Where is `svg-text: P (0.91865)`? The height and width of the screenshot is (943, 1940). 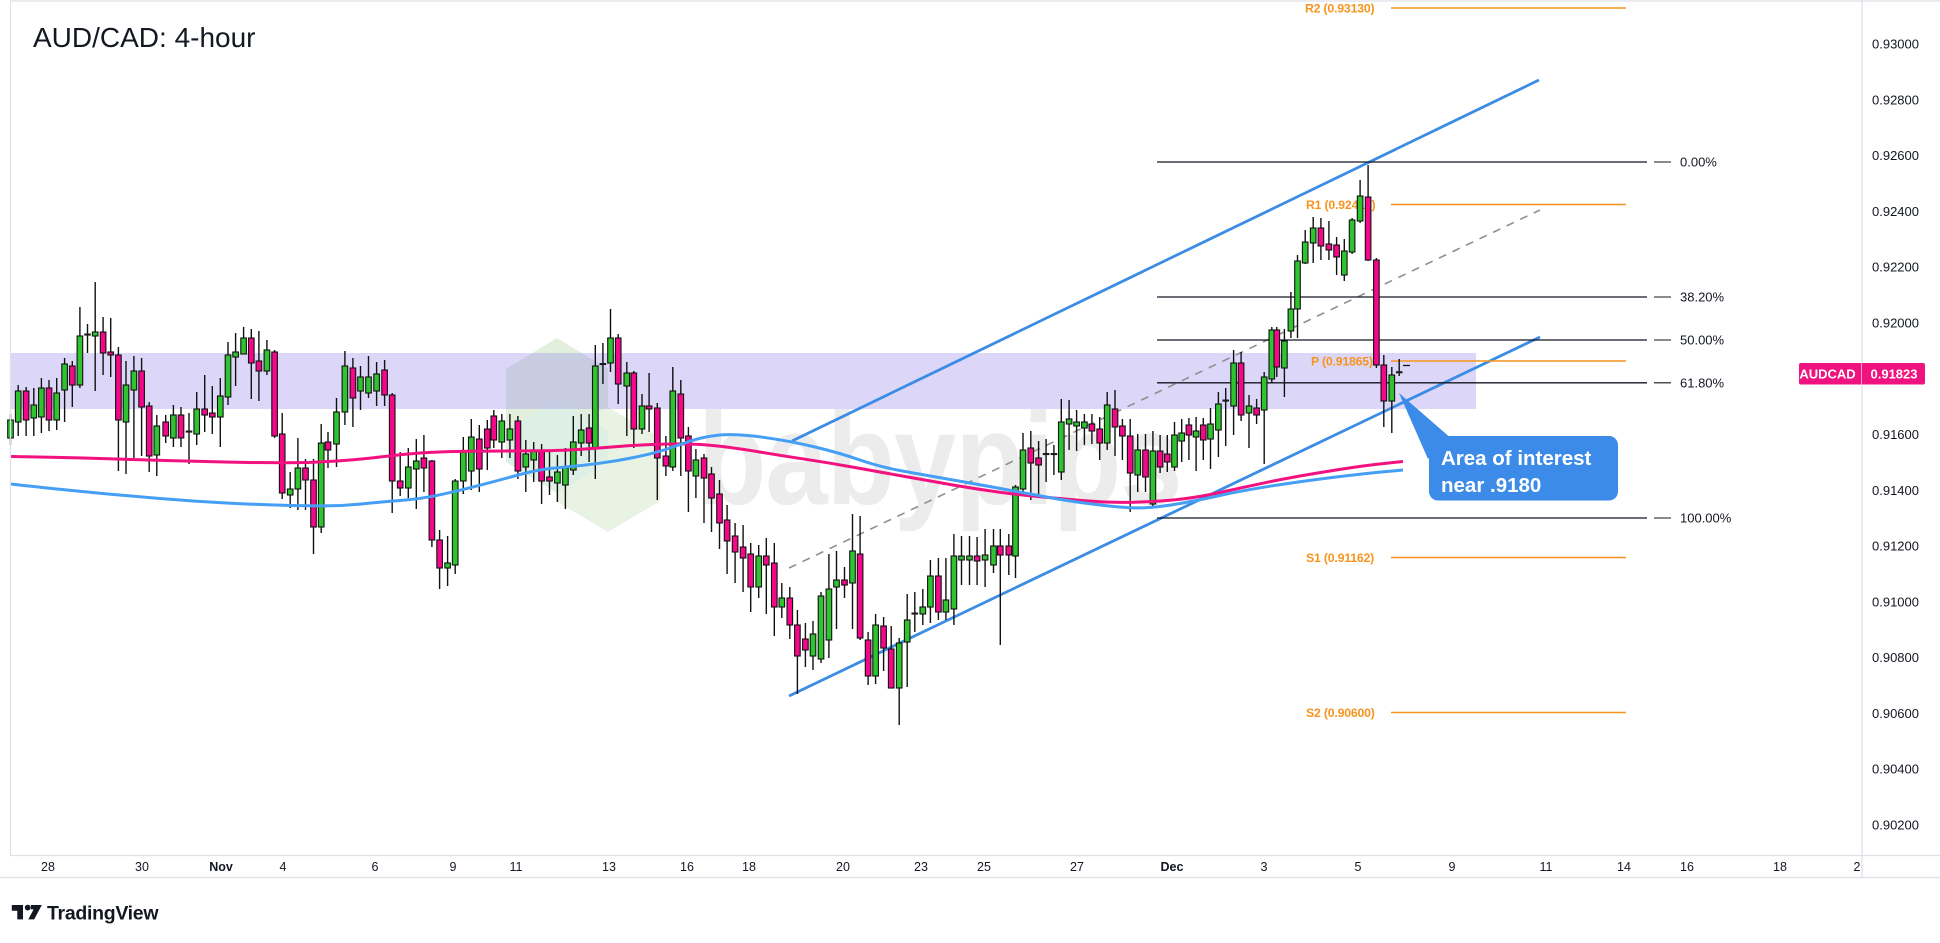
svg-text: P (0.91865) is located at coordinates (1342, 361).